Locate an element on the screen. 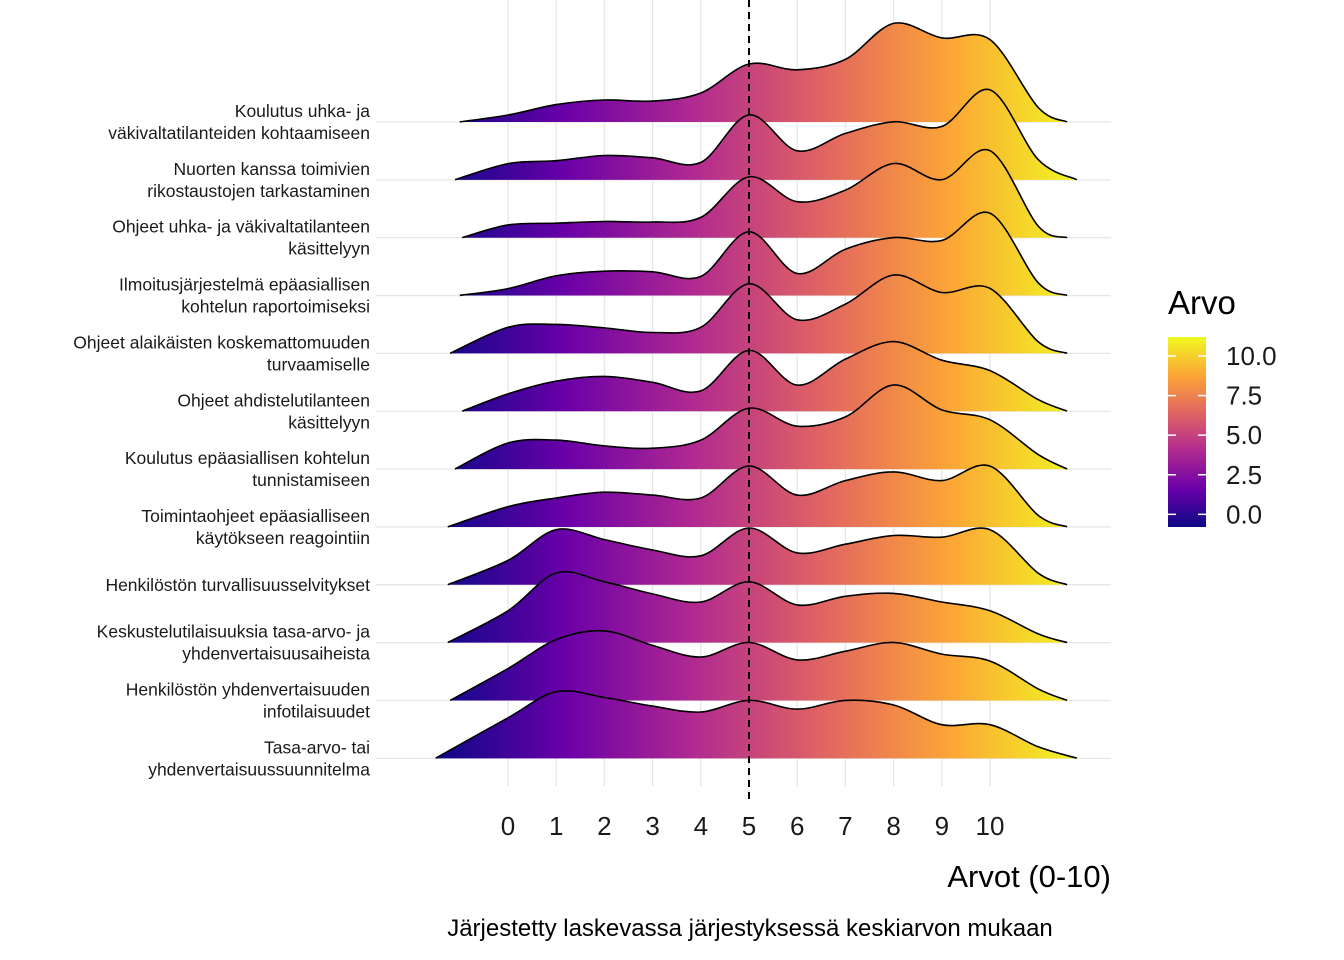  y-label-line: tunnistamiseen is located at coordinates (311, 480).